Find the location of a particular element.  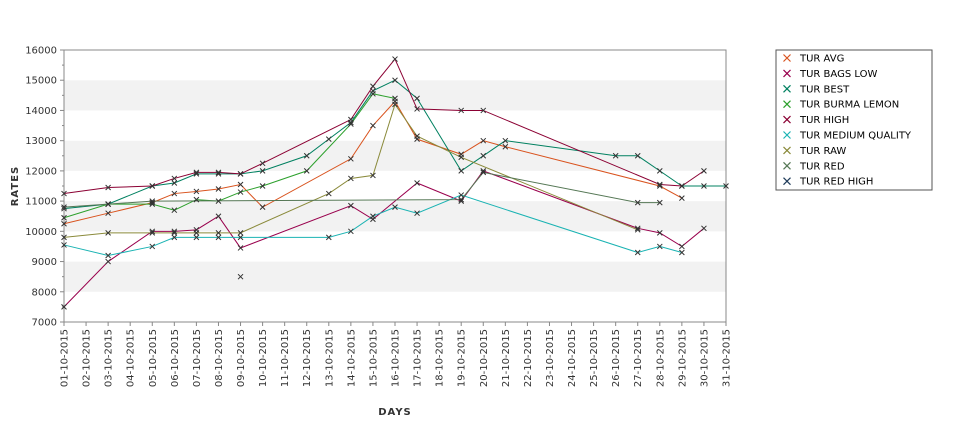

x-tick-label: 31-10-2015 is located at coordinates (727, 358).